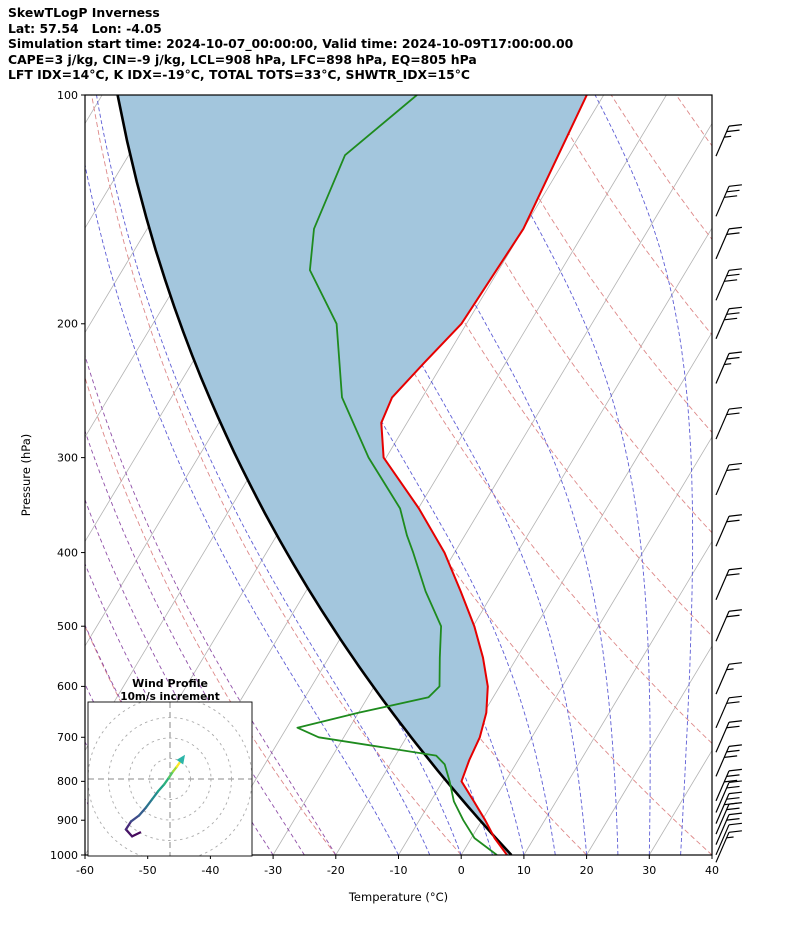  What do you see at coordinates (67, 324) in the screenshot?
I see `pressure-tick-label: 200` at bounding box center [67, 324].